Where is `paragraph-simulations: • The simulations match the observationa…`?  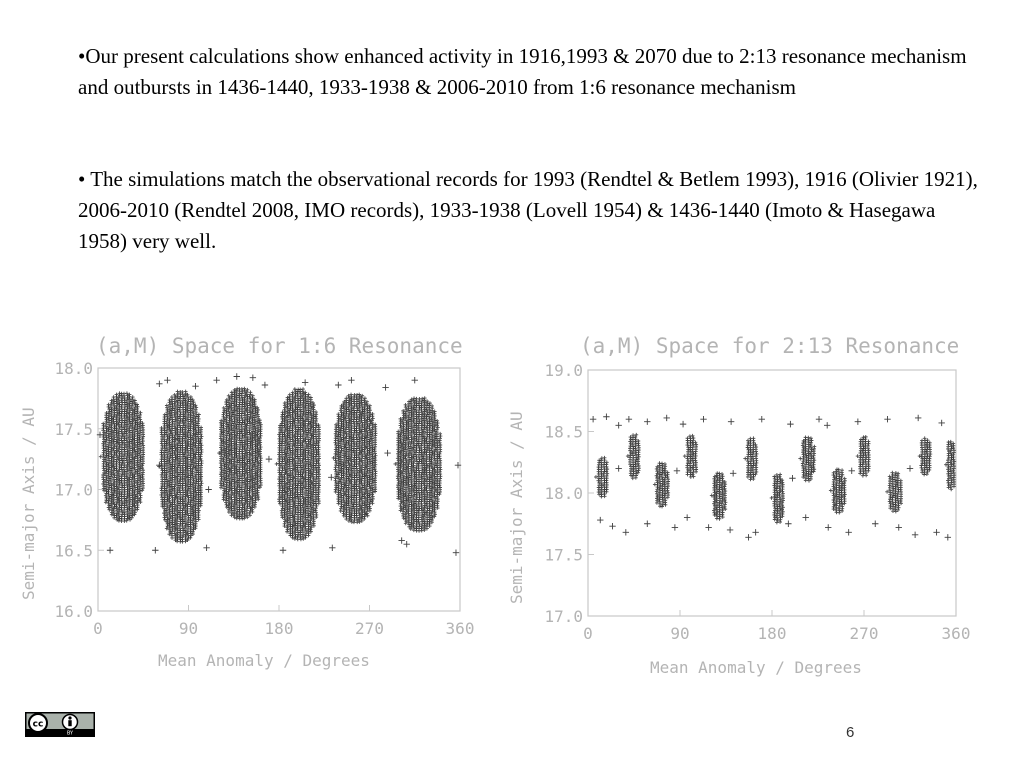
paragraph-simulations: • The simulations match the observationa… is located at coordinates (528, 210).